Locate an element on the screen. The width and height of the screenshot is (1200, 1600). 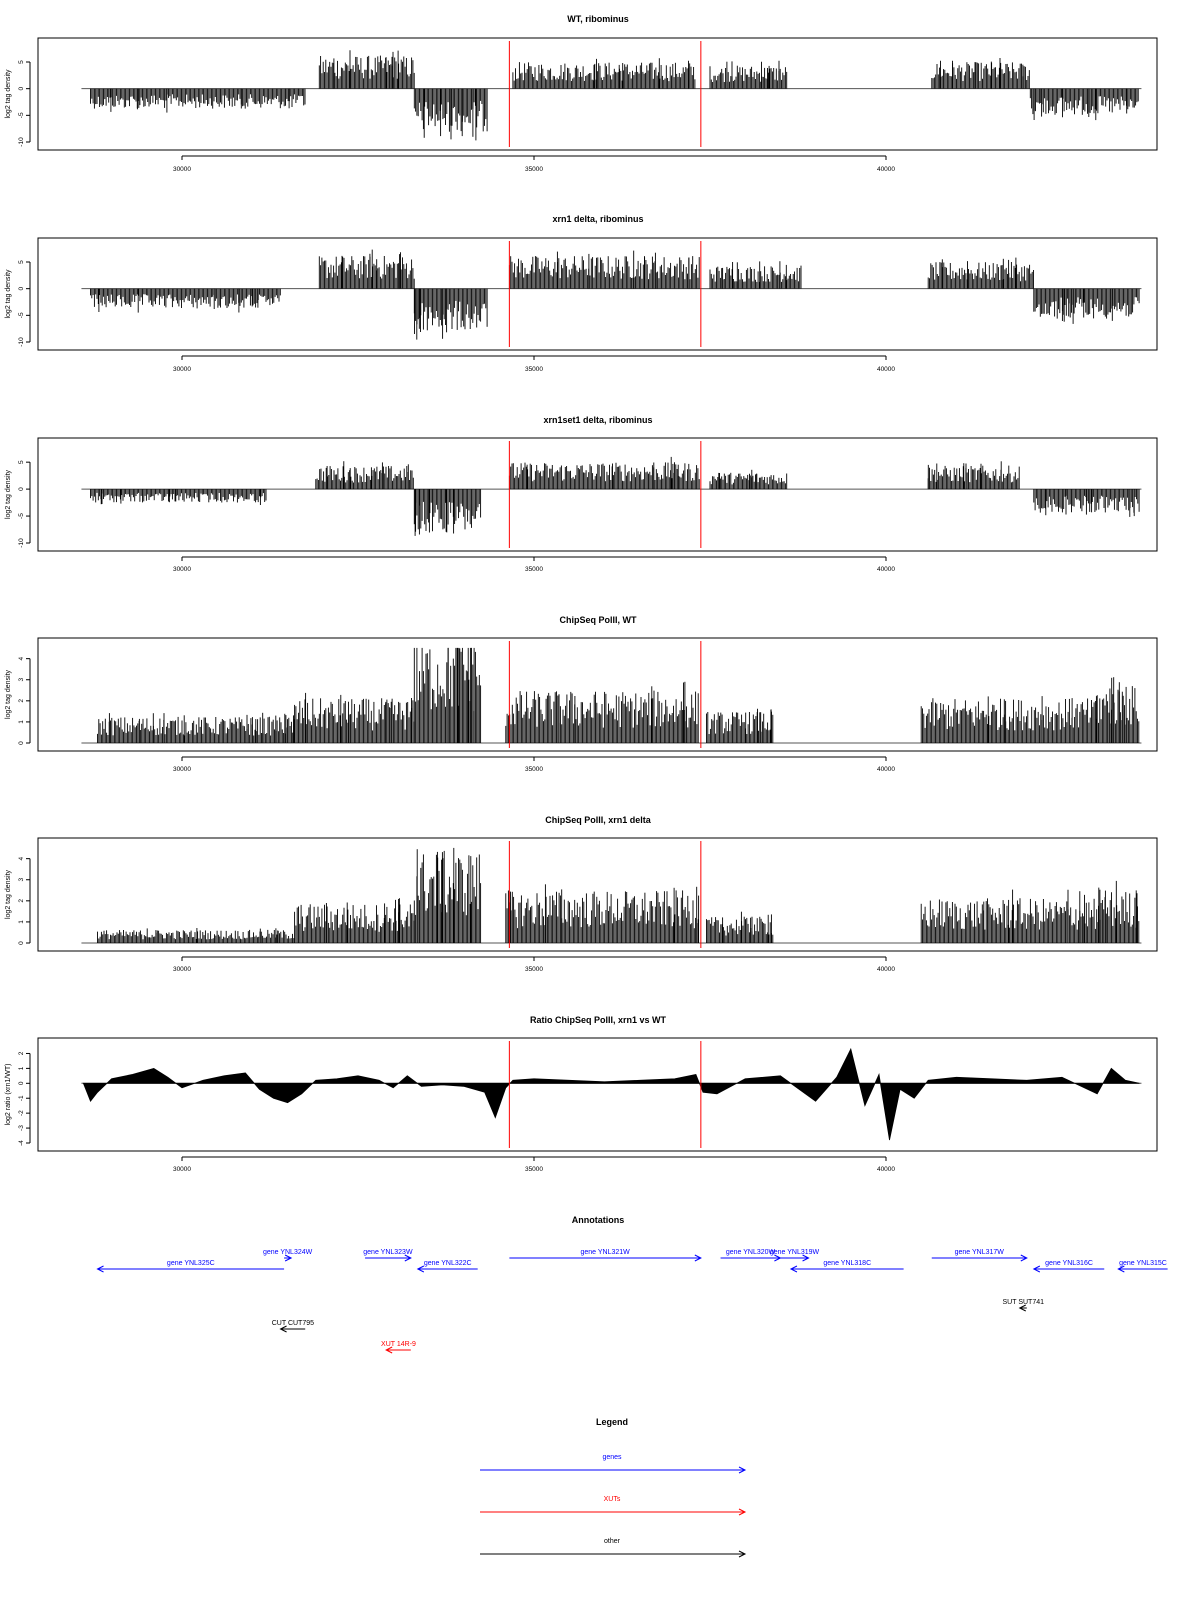
legend-title: Legend is located at coordinates (612, 1422).